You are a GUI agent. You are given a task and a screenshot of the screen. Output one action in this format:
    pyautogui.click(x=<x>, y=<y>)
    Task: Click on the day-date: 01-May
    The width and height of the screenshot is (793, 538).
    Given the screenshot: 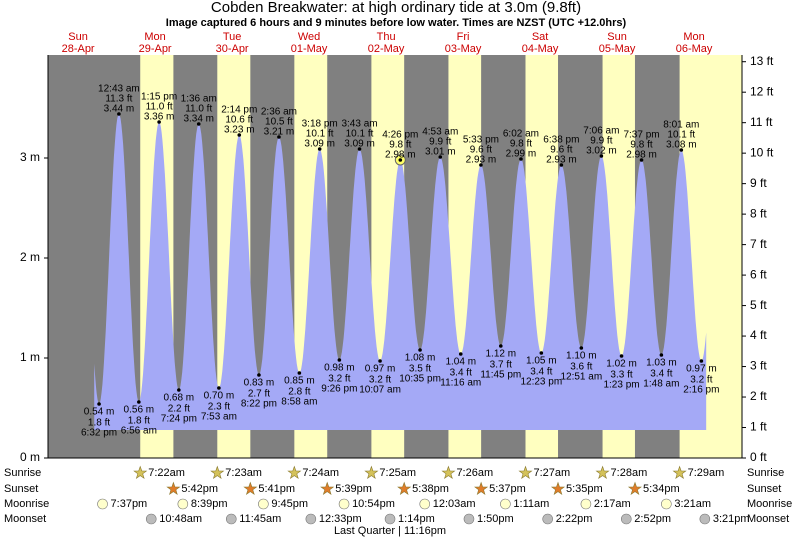 What is the action you would take?
    pyautogui.click(x=309, y=49)
    